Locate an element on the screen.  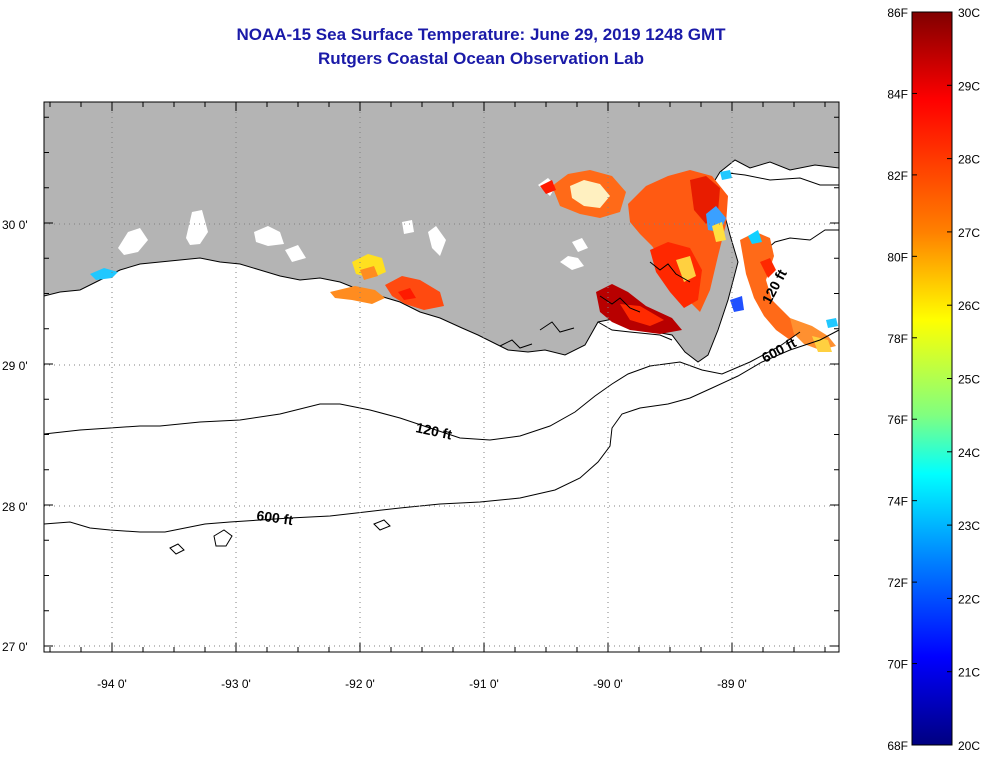
colorbar-f-label: 68F is located at coordinates (897, 746).